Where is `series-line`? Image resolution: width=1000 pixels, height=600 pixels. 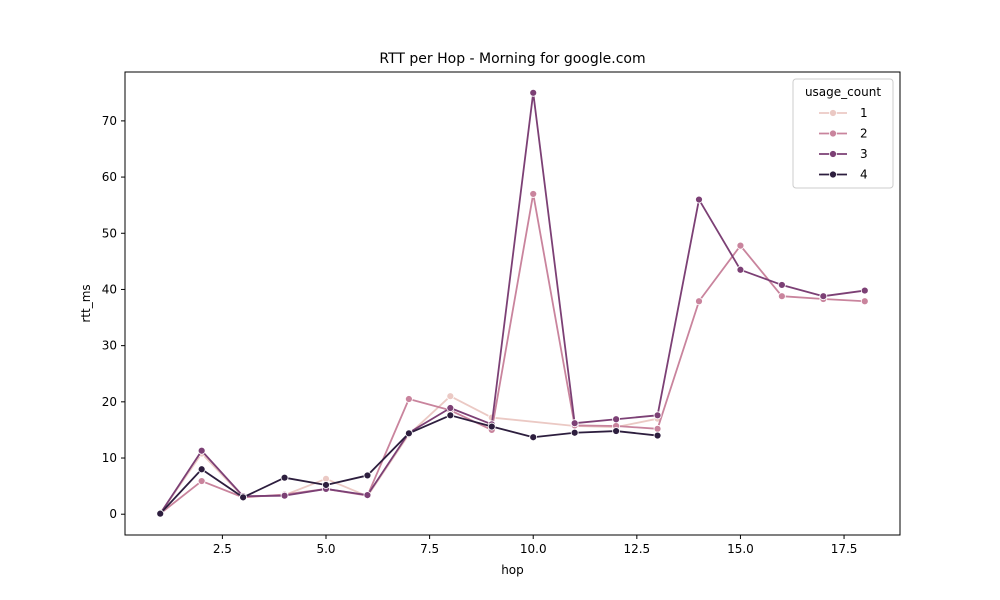
series-line is located at coordinates (408, 455).